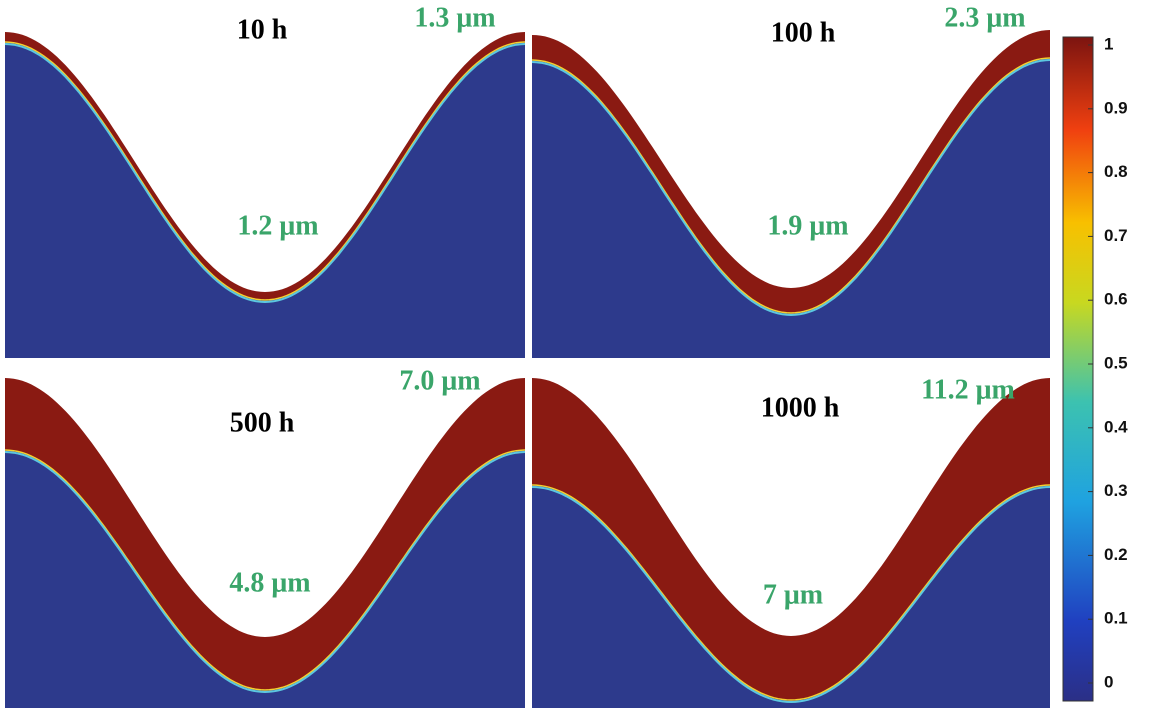  Describe the element at coordinates (800, 407) in the screenshot. I see `time-label: 1000 h` at that location.